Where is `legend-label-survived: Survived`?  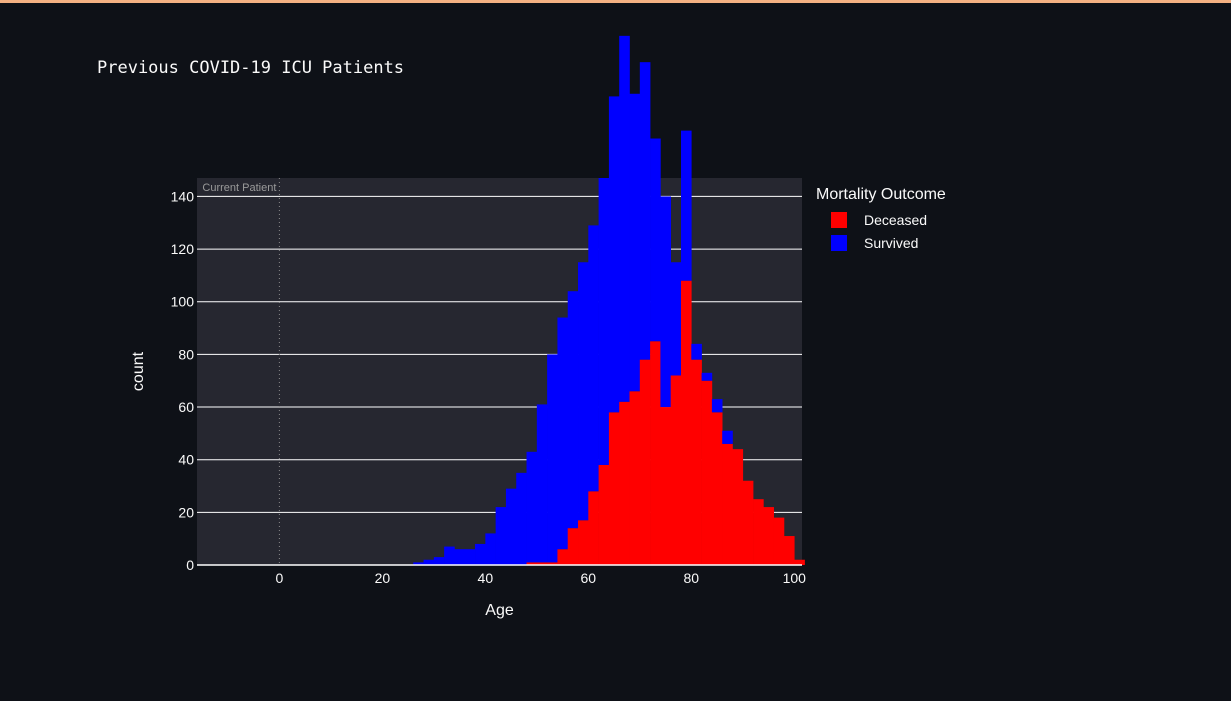
legend-label-survived: Survived is located at coordinates (891, 242).